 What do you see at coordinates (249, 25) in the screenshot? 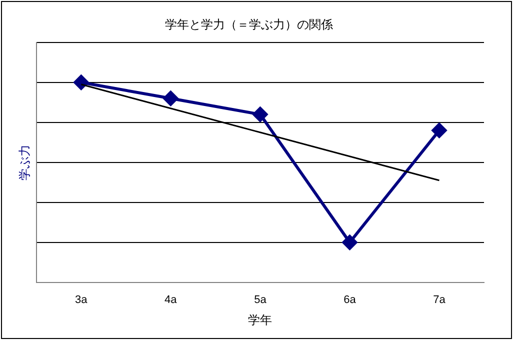
I see `chart-title: 学年と学力（＝学ぶ力）の関係` at bounding box center [249, 25].